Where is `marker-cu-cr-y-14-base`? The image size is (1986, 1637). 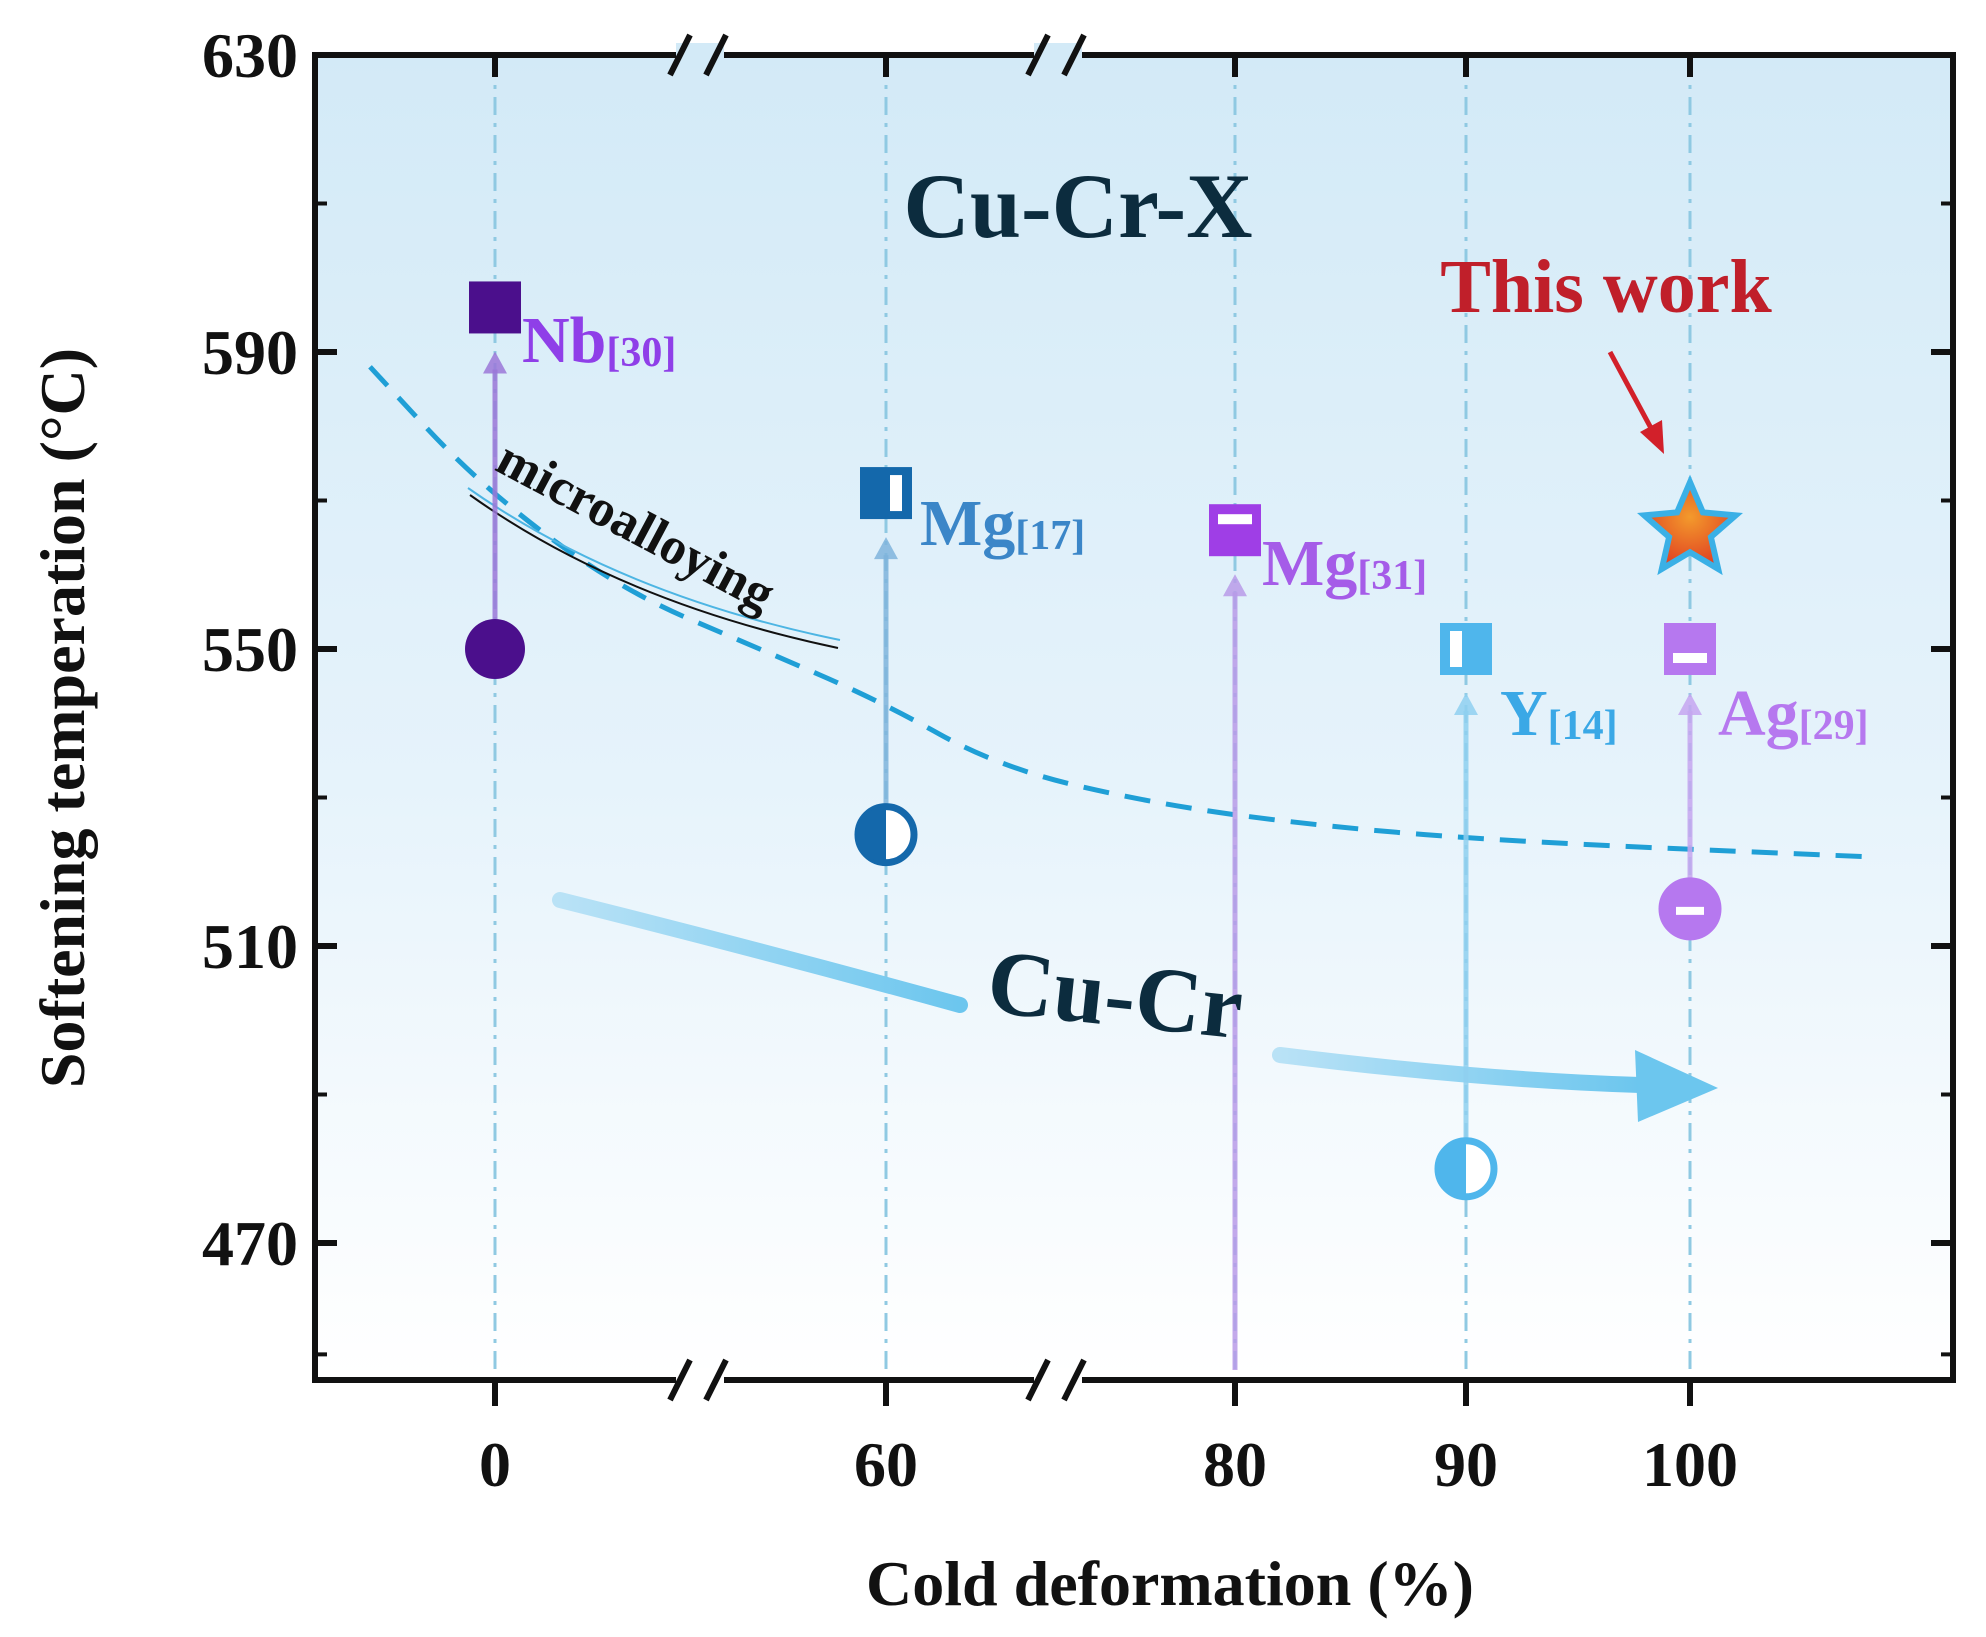 marker-cu-cr-y-14-base is located at coordinates (1466, 1169).